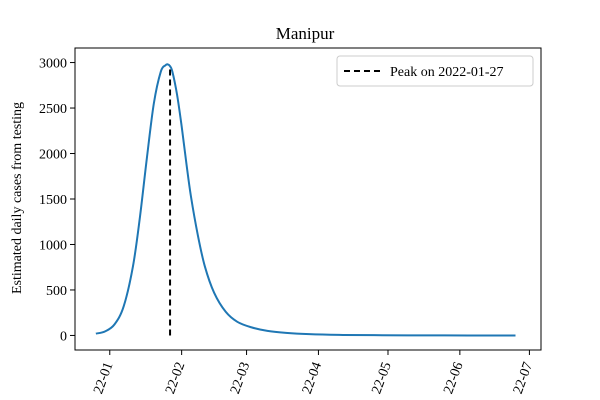  I want to click on y-tick-label: 1000, so click(53, 245).